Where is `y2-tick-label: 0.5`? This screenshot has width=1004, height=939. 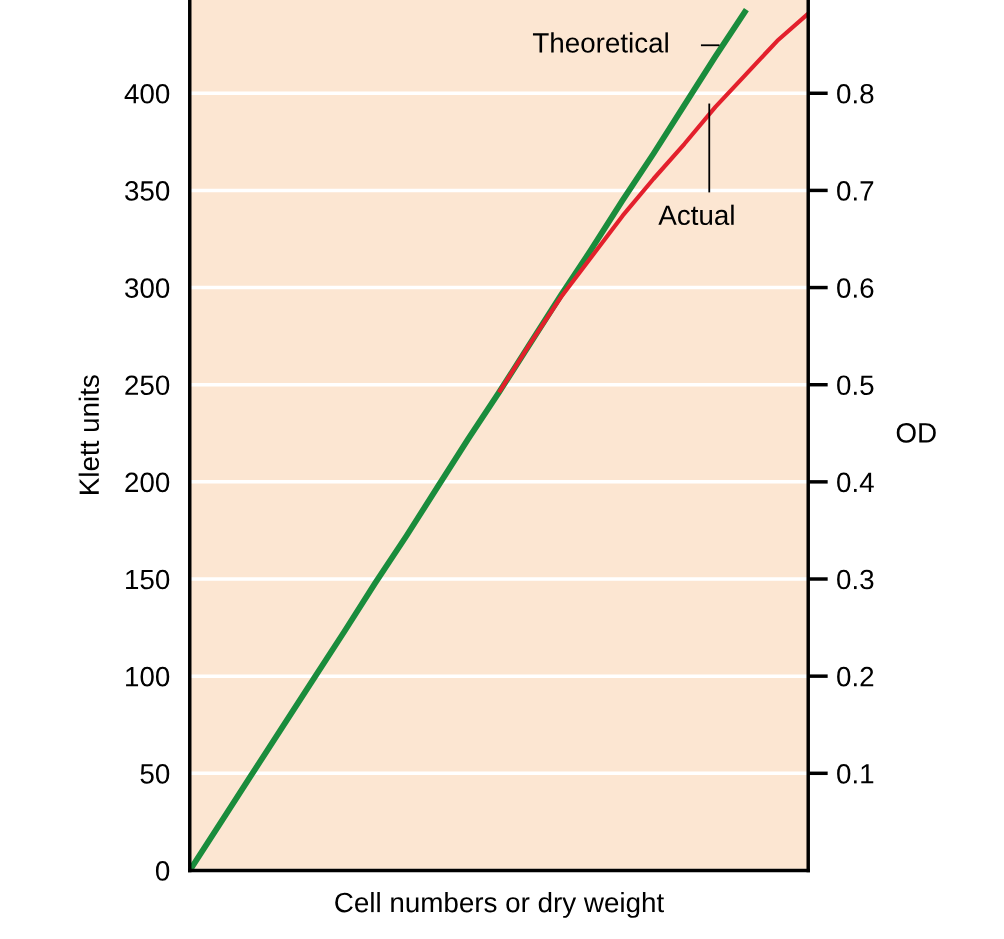 y2-tick-label: 0.5 is located at coordinates (855, 385).